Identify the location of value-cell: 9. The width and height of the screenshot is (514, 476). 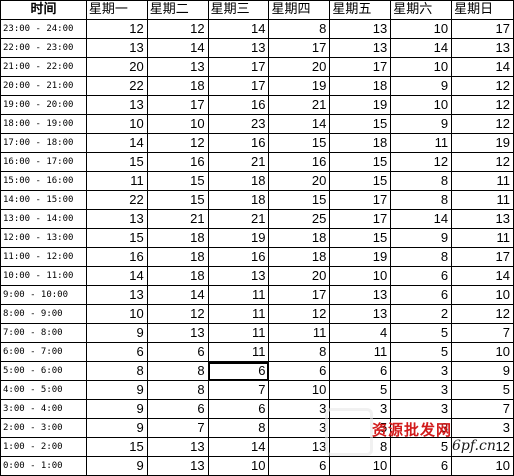
(116, 409).